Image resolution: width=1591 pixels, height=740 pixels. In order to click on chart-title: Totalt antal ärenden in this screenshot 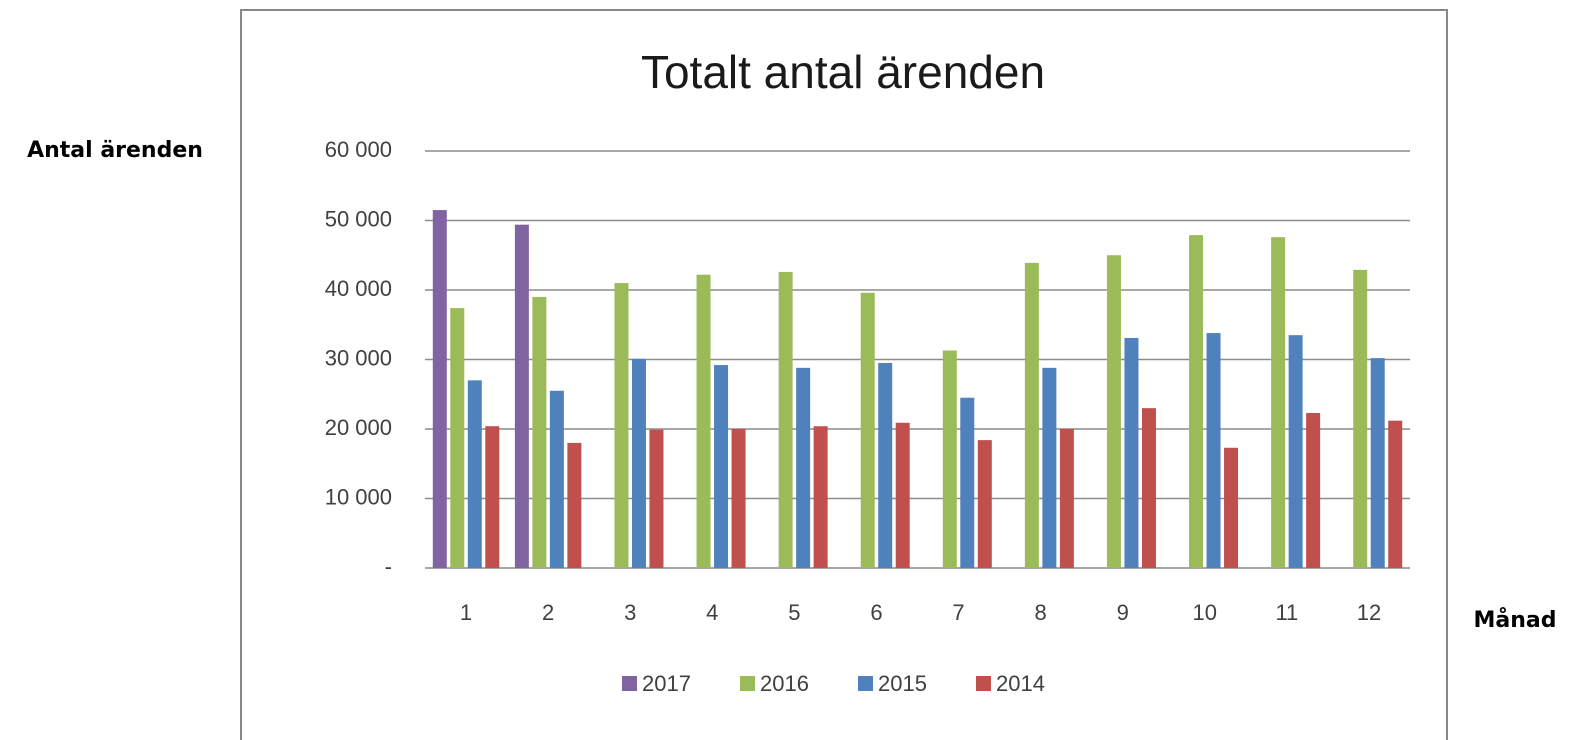, I will do `click(843, 72)`.